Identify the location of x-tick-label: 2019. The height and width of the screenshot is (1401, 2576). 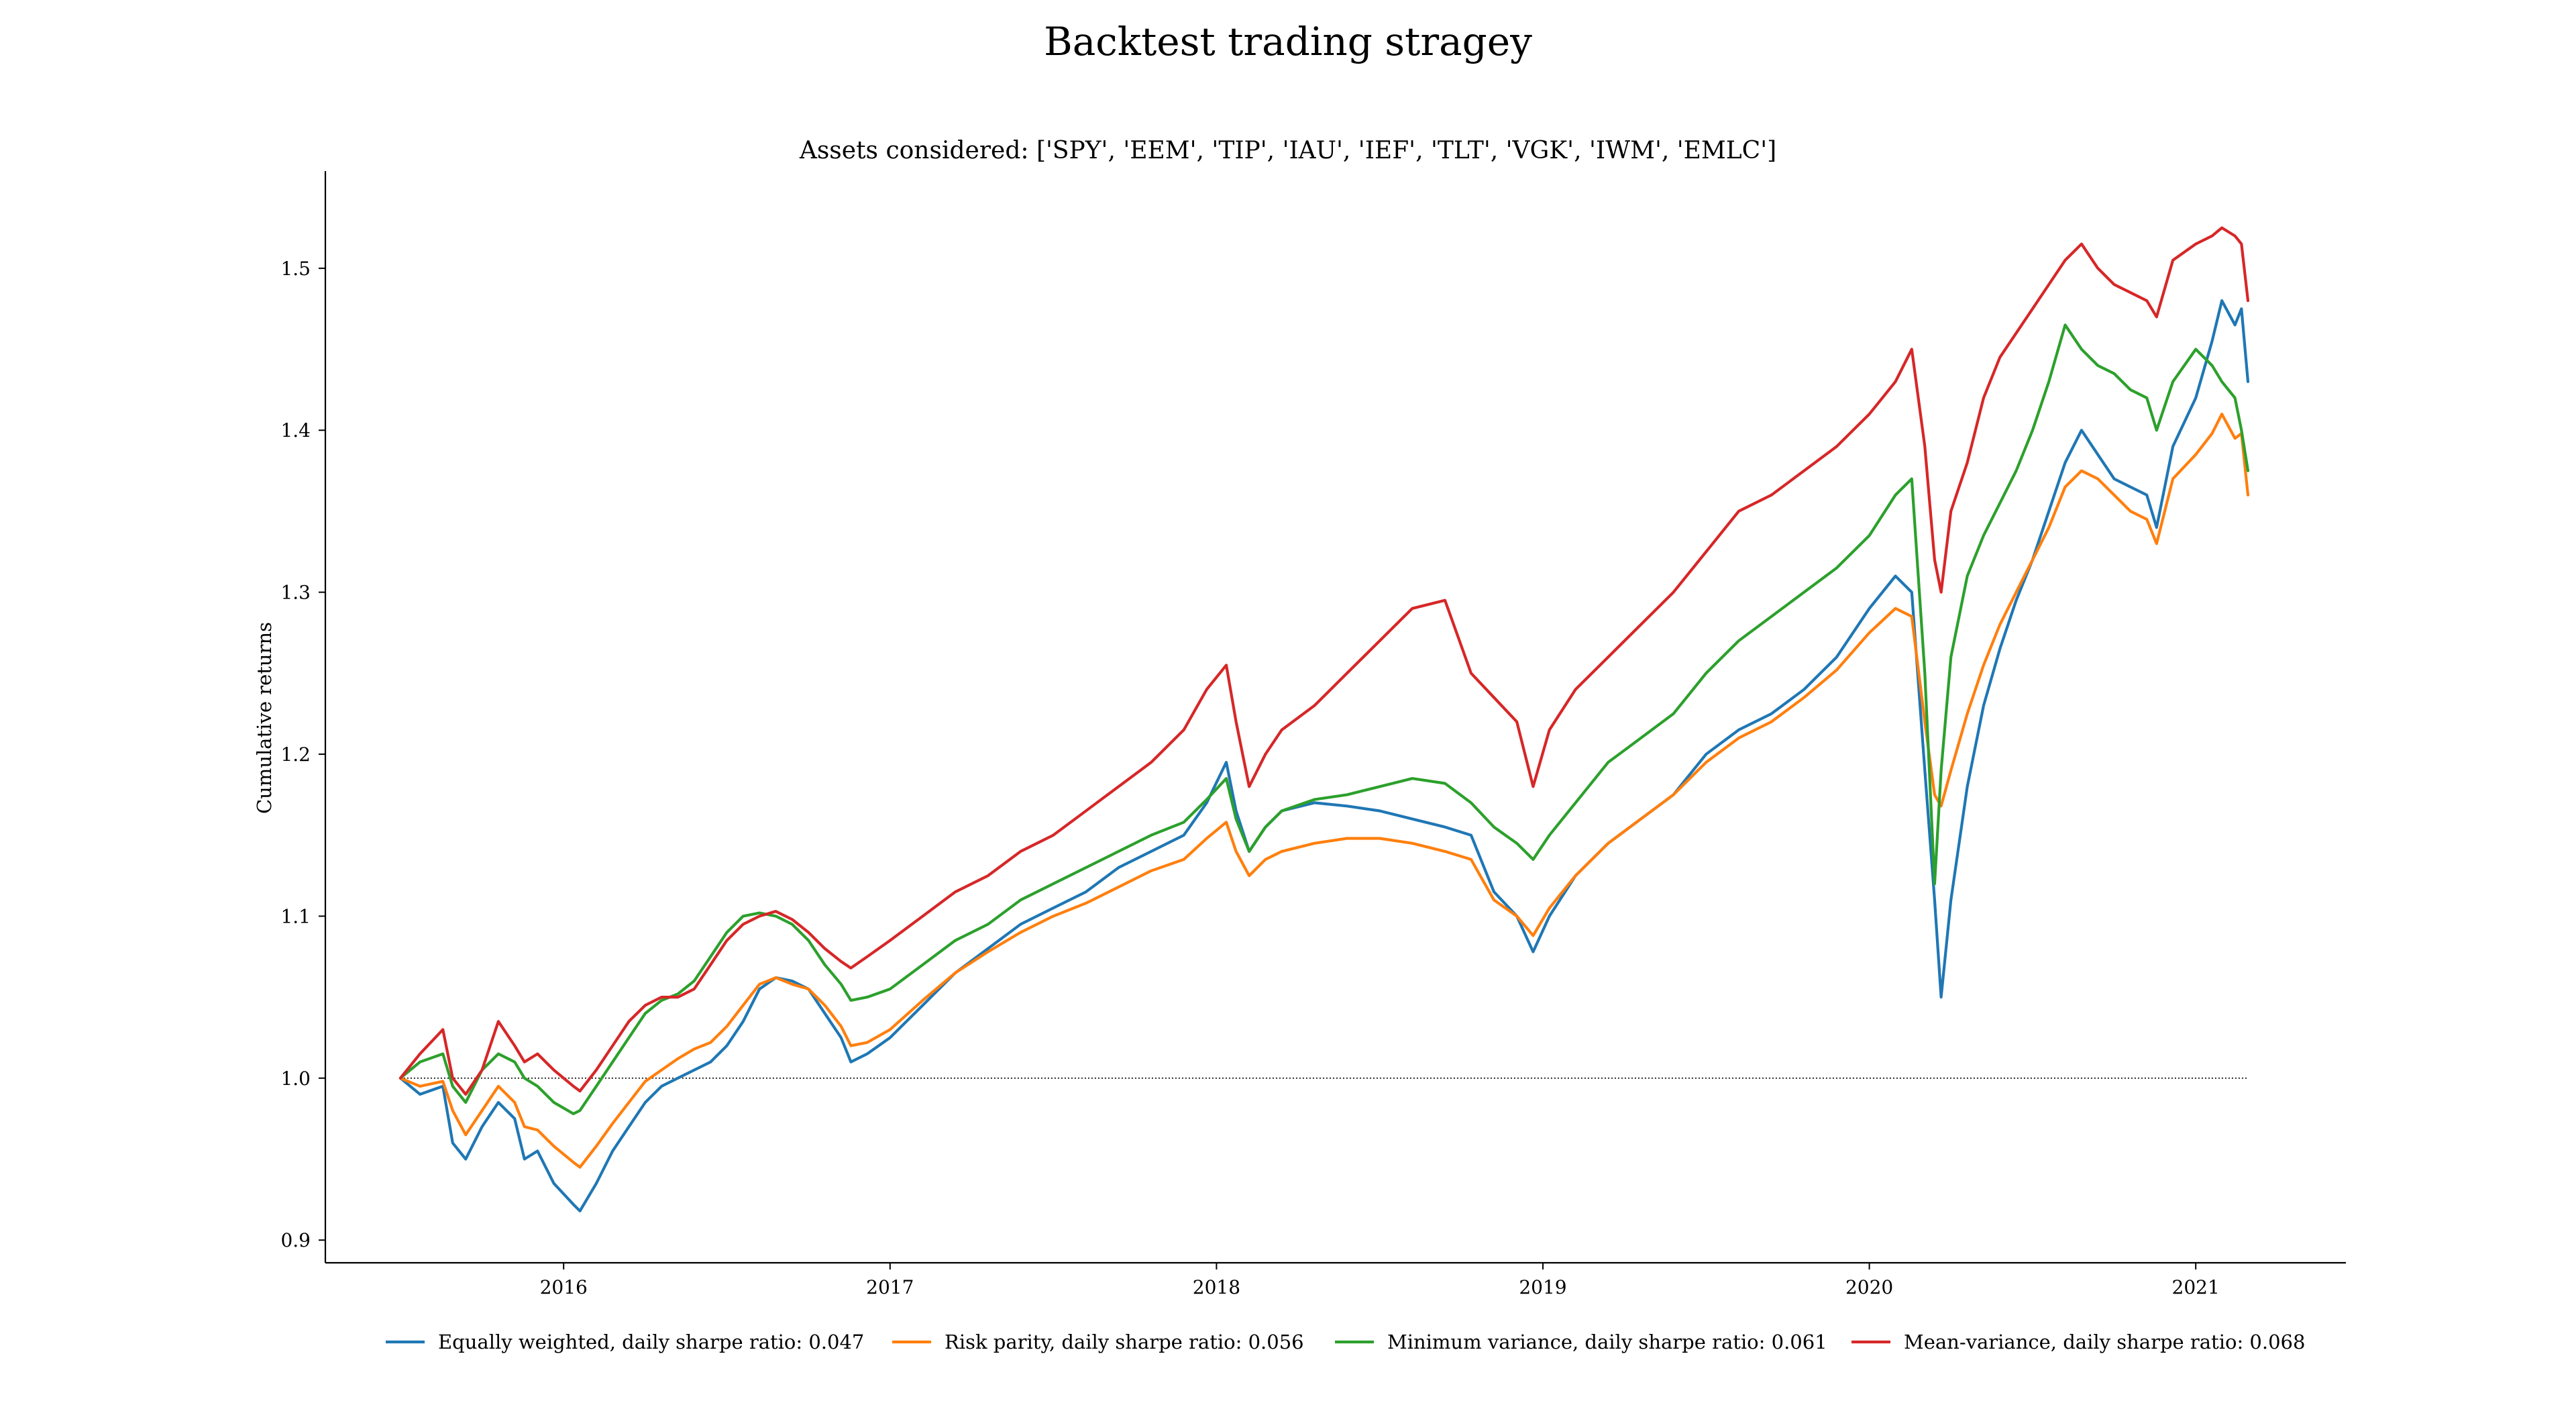
(1542, 1287).